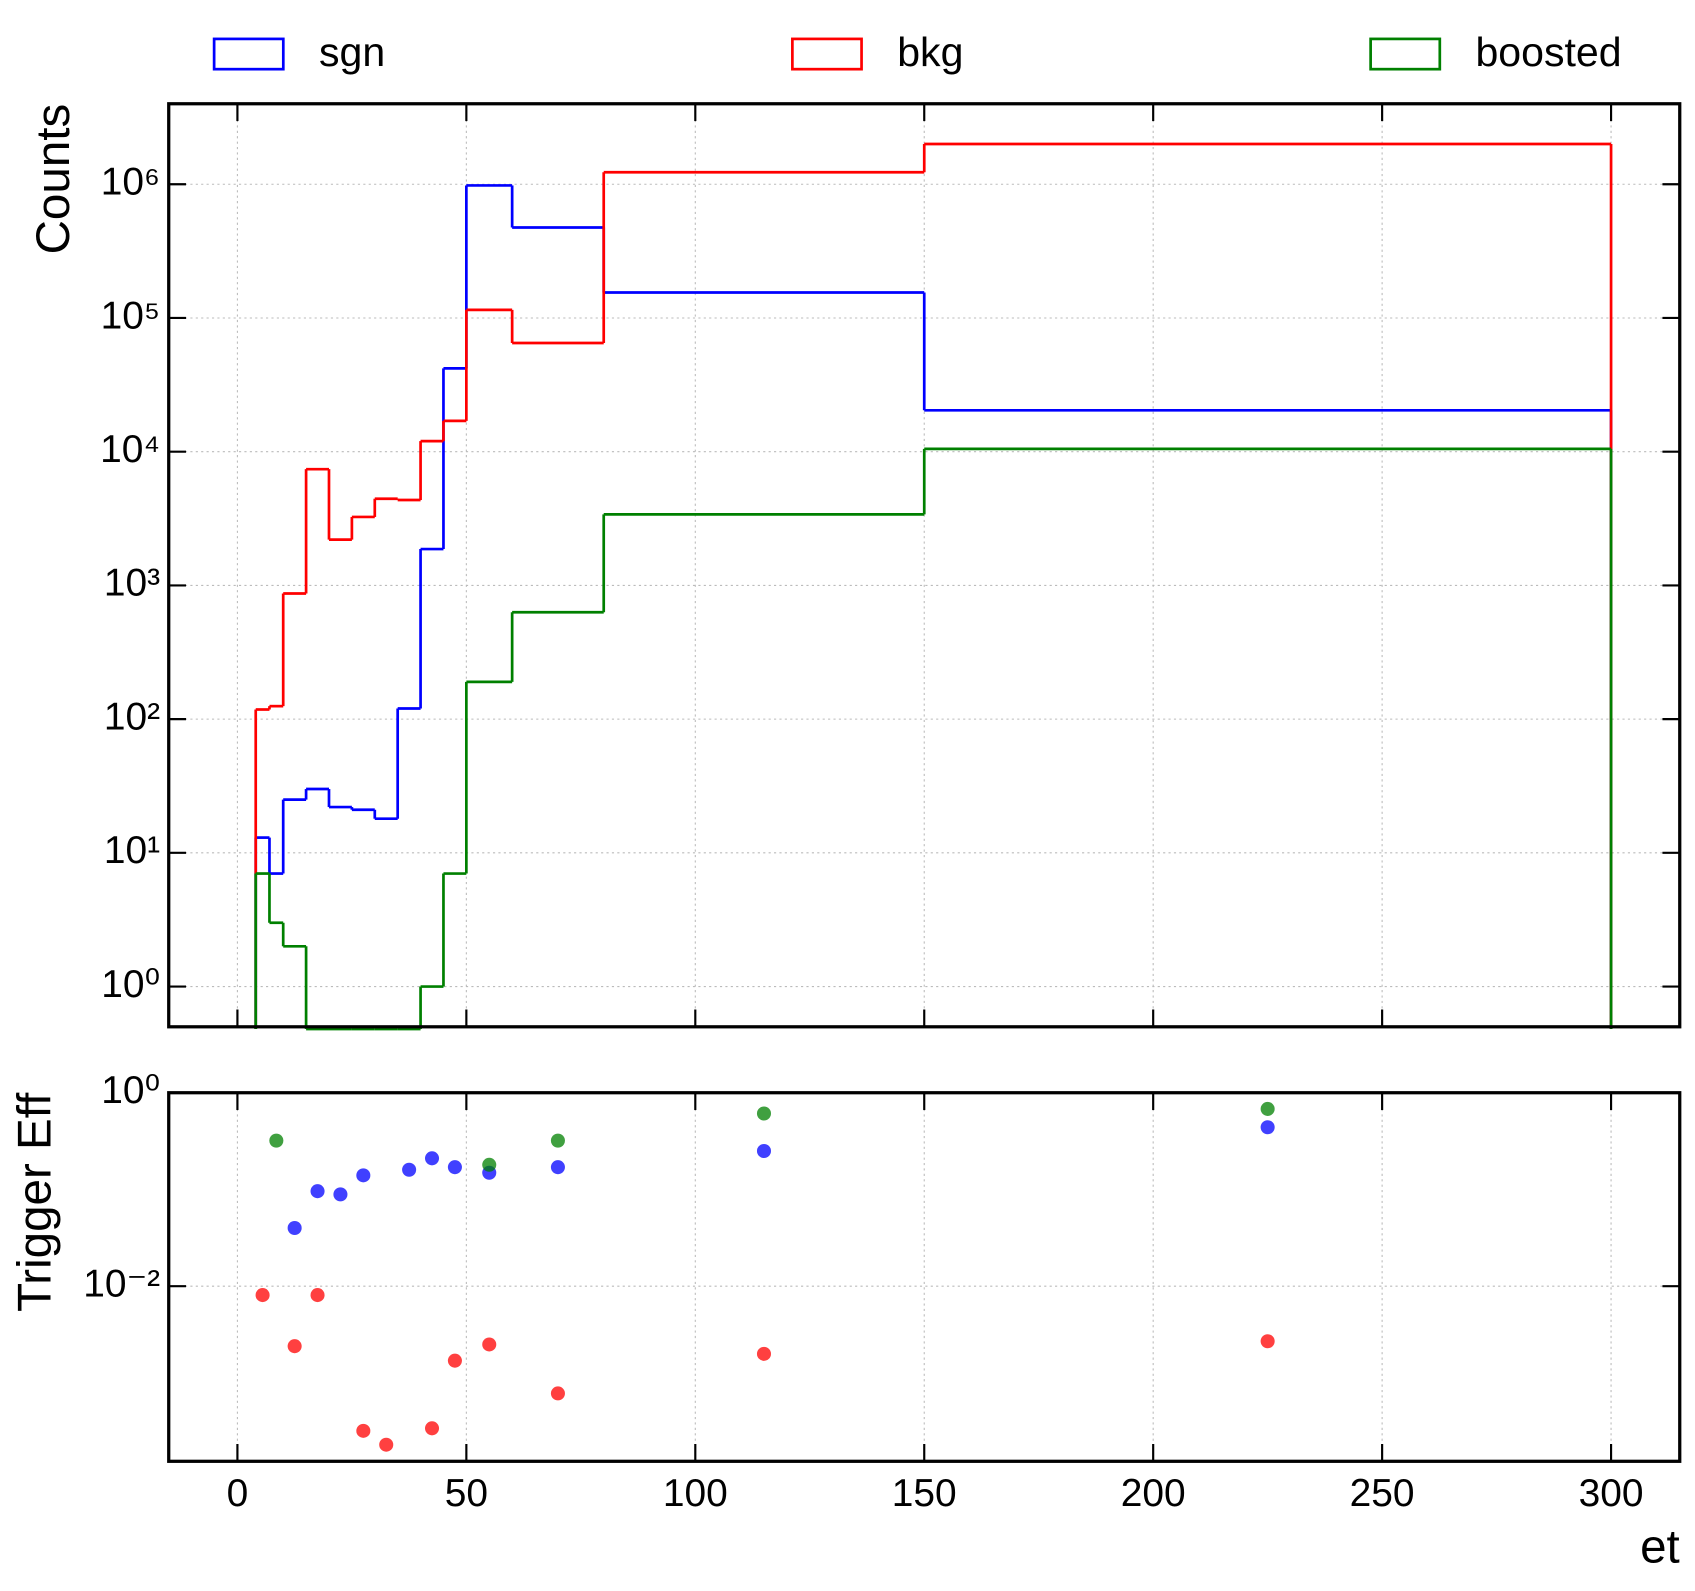  Describe the element at coordinates (1548, 52) in the screenshot. I see `legend-label: boosted` at that location.